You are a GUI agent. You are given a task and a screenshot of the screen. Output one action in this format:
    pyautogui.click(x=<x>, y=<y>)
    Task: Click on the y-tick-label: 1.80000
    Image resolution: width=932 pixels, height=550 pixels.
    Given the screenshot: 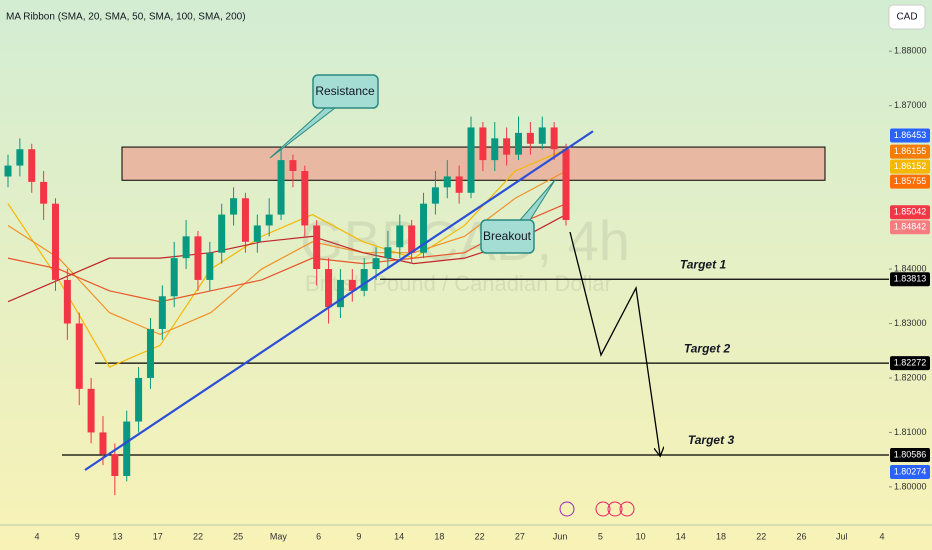 What is the action you would take?
    pyautogui.click(x=910, y=486)
    